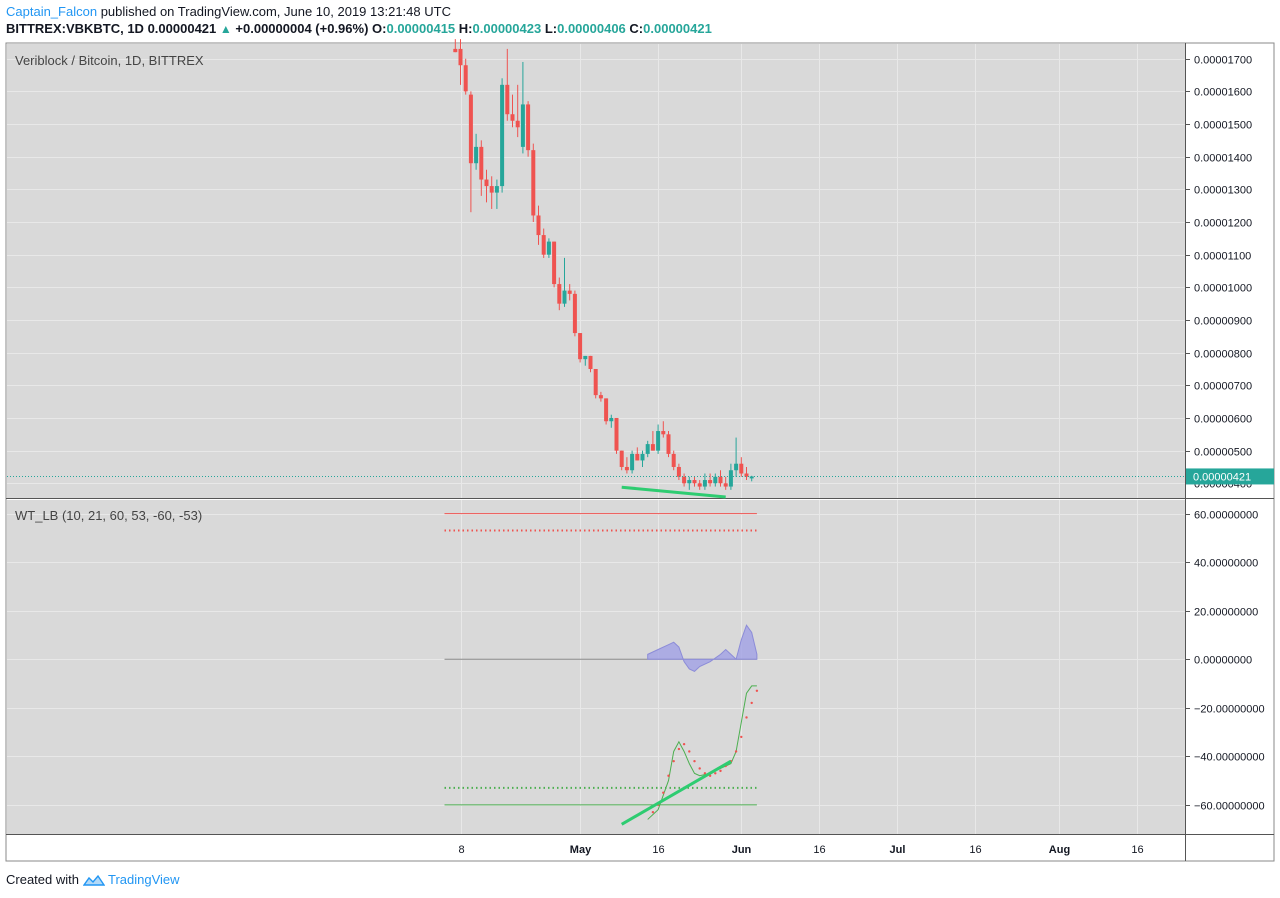  I want to click on y-tick-label: −20.00000000, so click(1229, 710).